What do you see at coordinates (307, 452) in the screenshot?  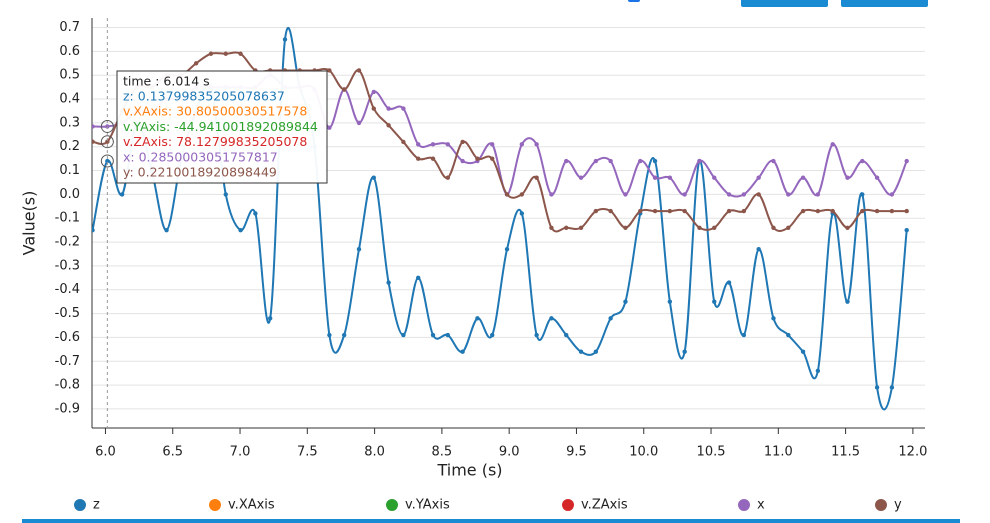 I see `x-tick-label: 7.5` at bounding box center [307, 452].